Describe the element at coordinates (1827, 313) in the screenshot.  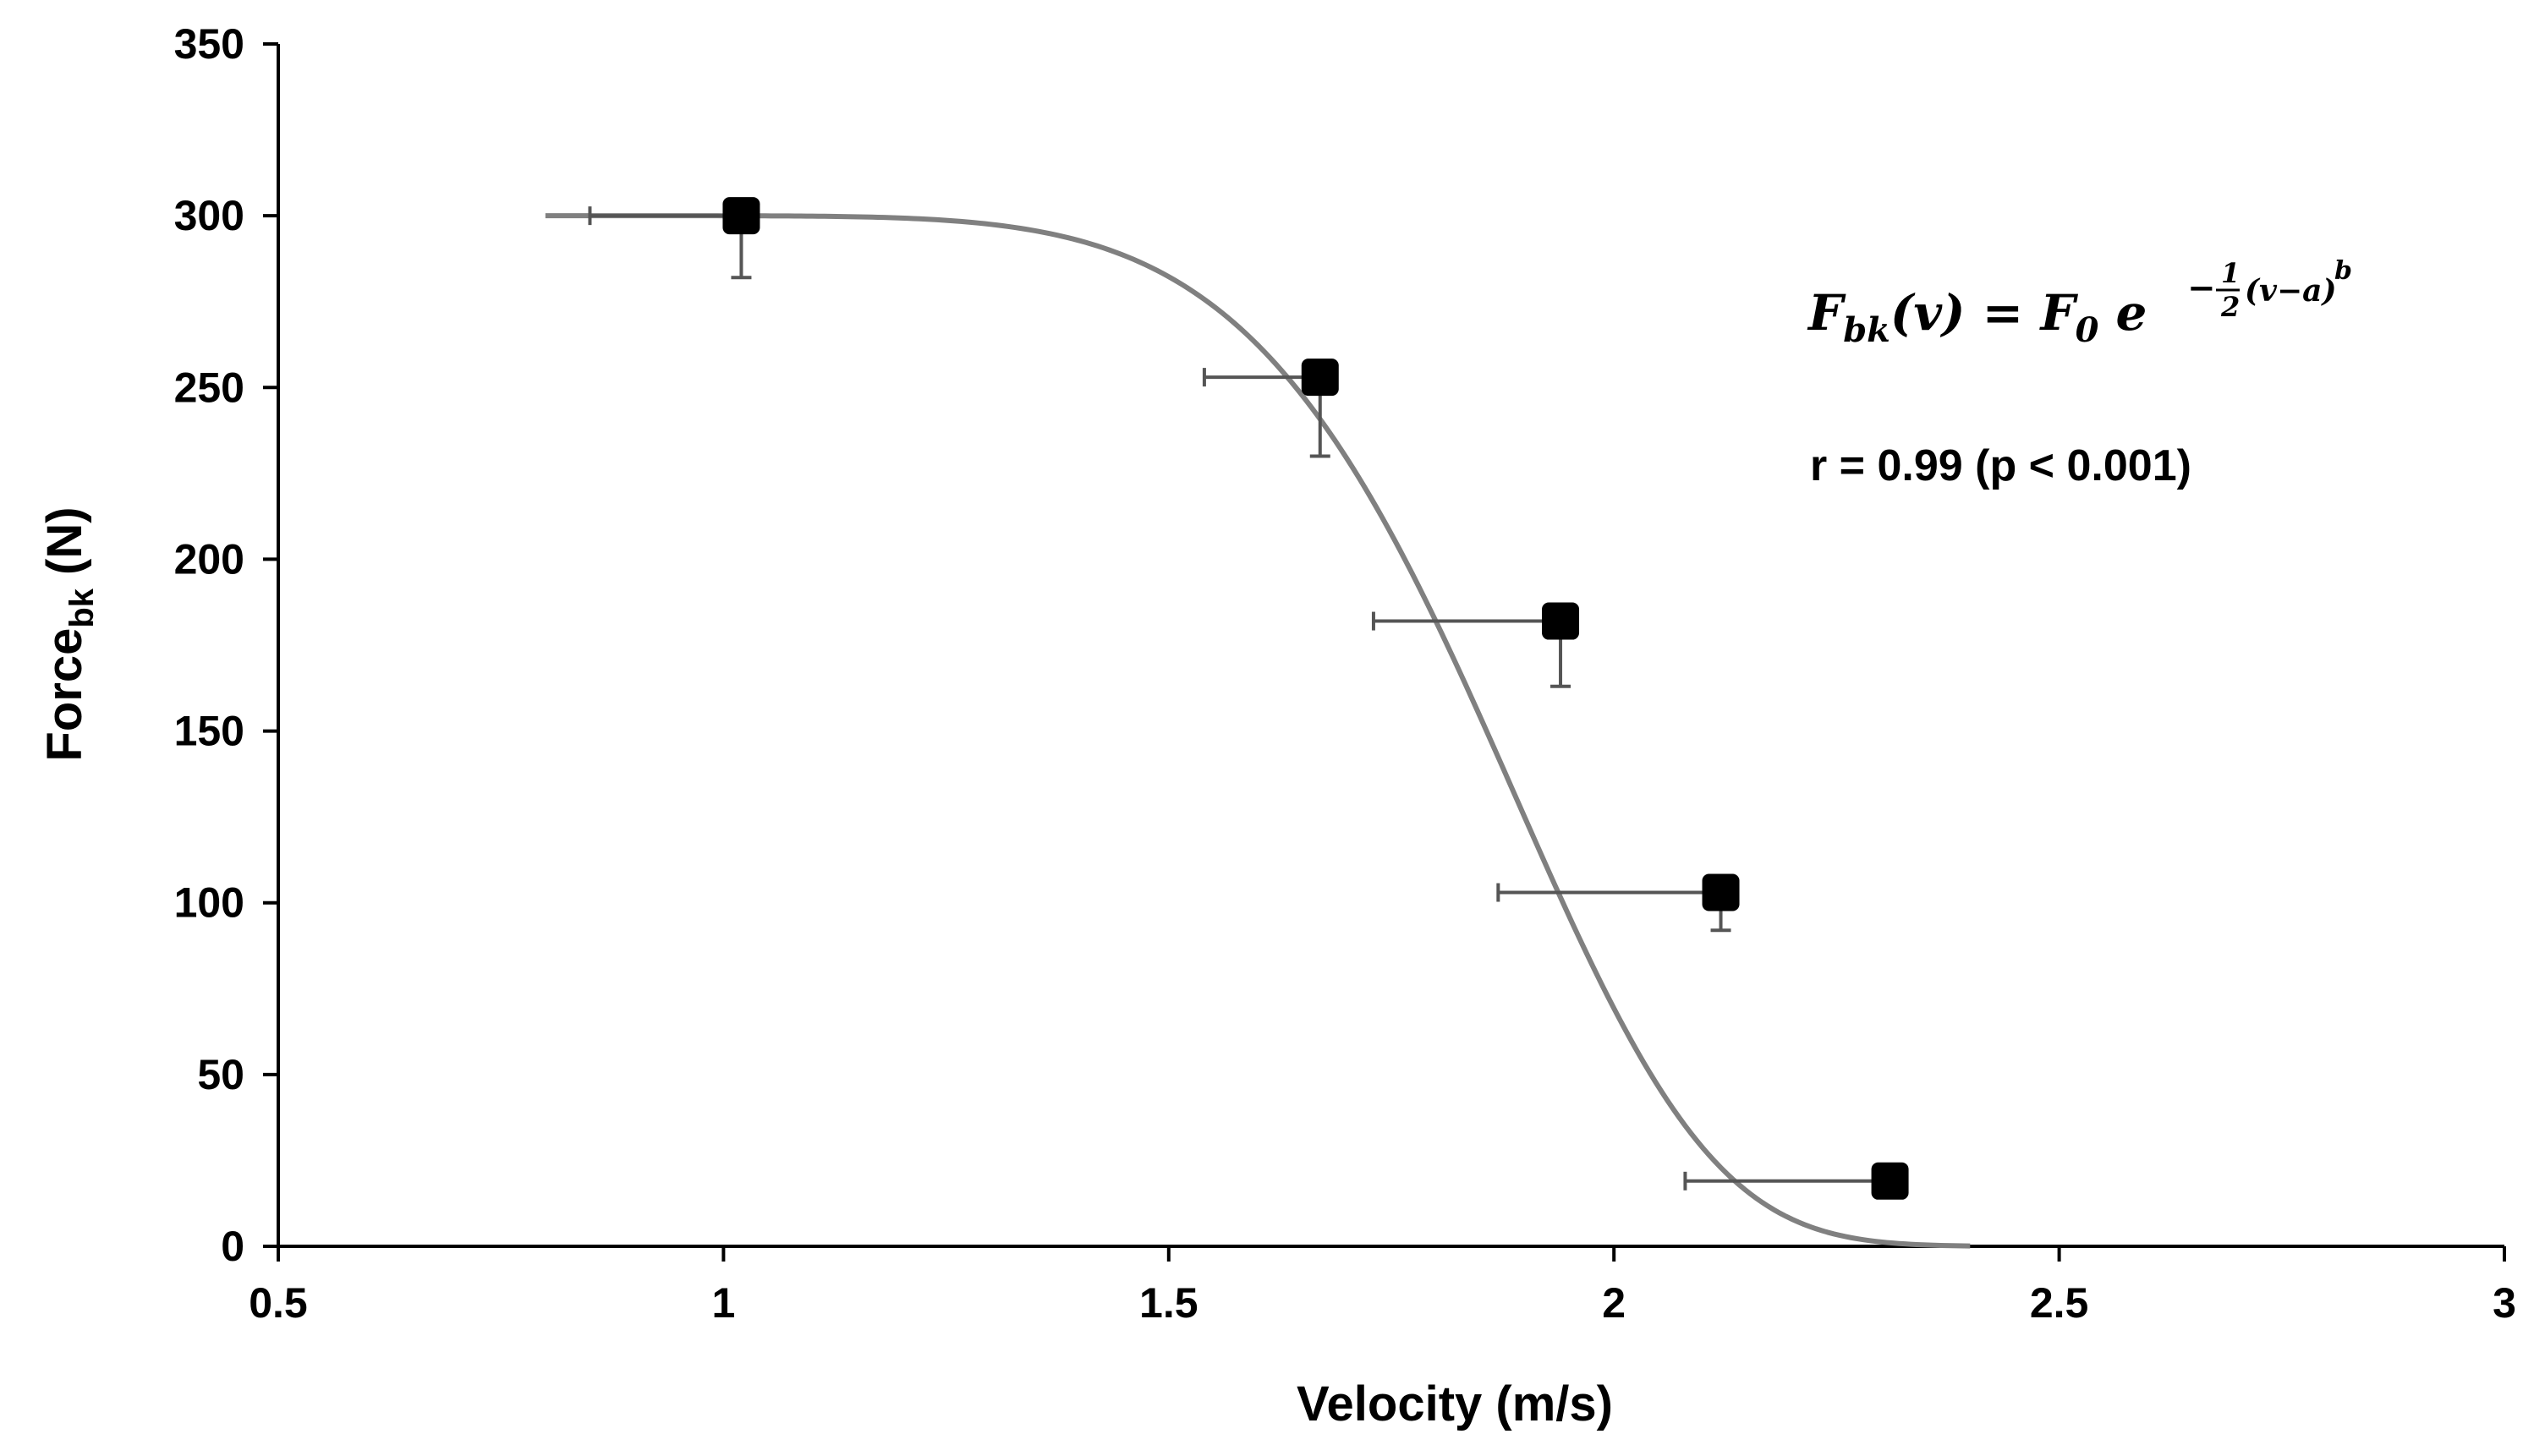
I see `eq-lhs-f: F` at that location.